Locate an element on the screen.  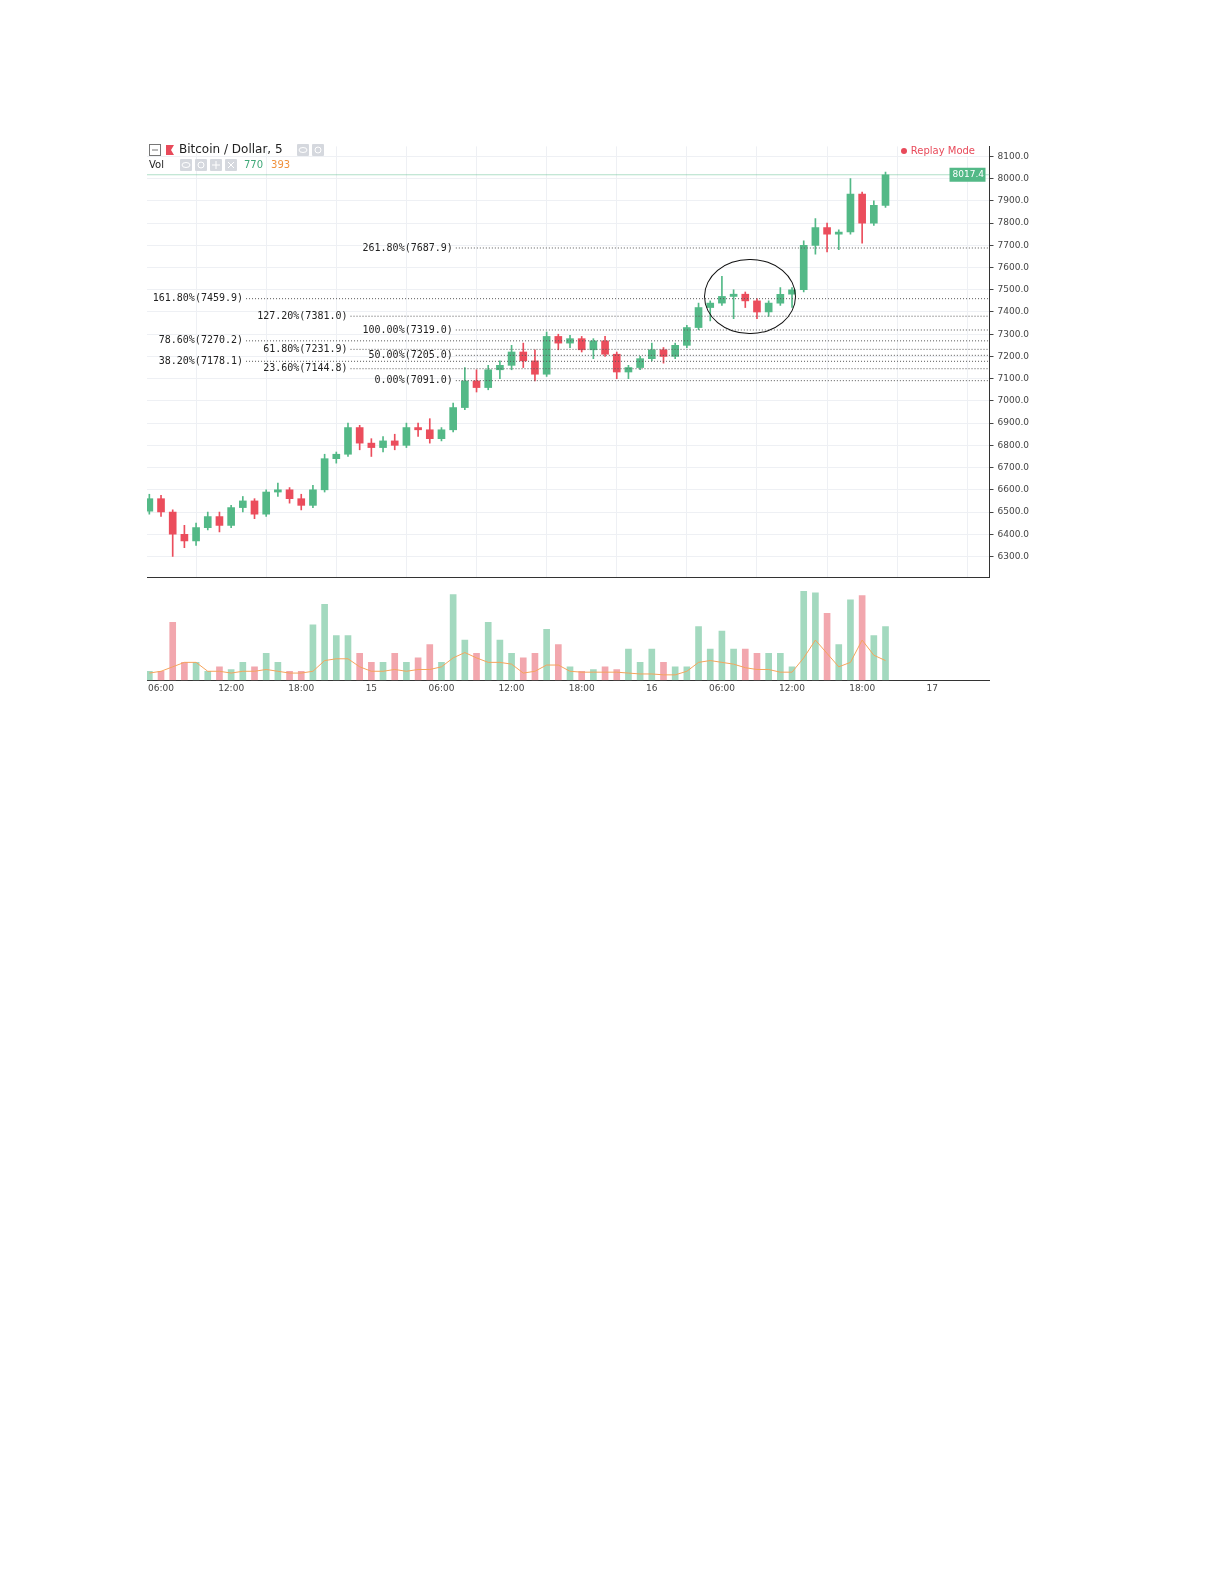
y-tick-label: 7800.0 is located at coordinates (1013, 222).